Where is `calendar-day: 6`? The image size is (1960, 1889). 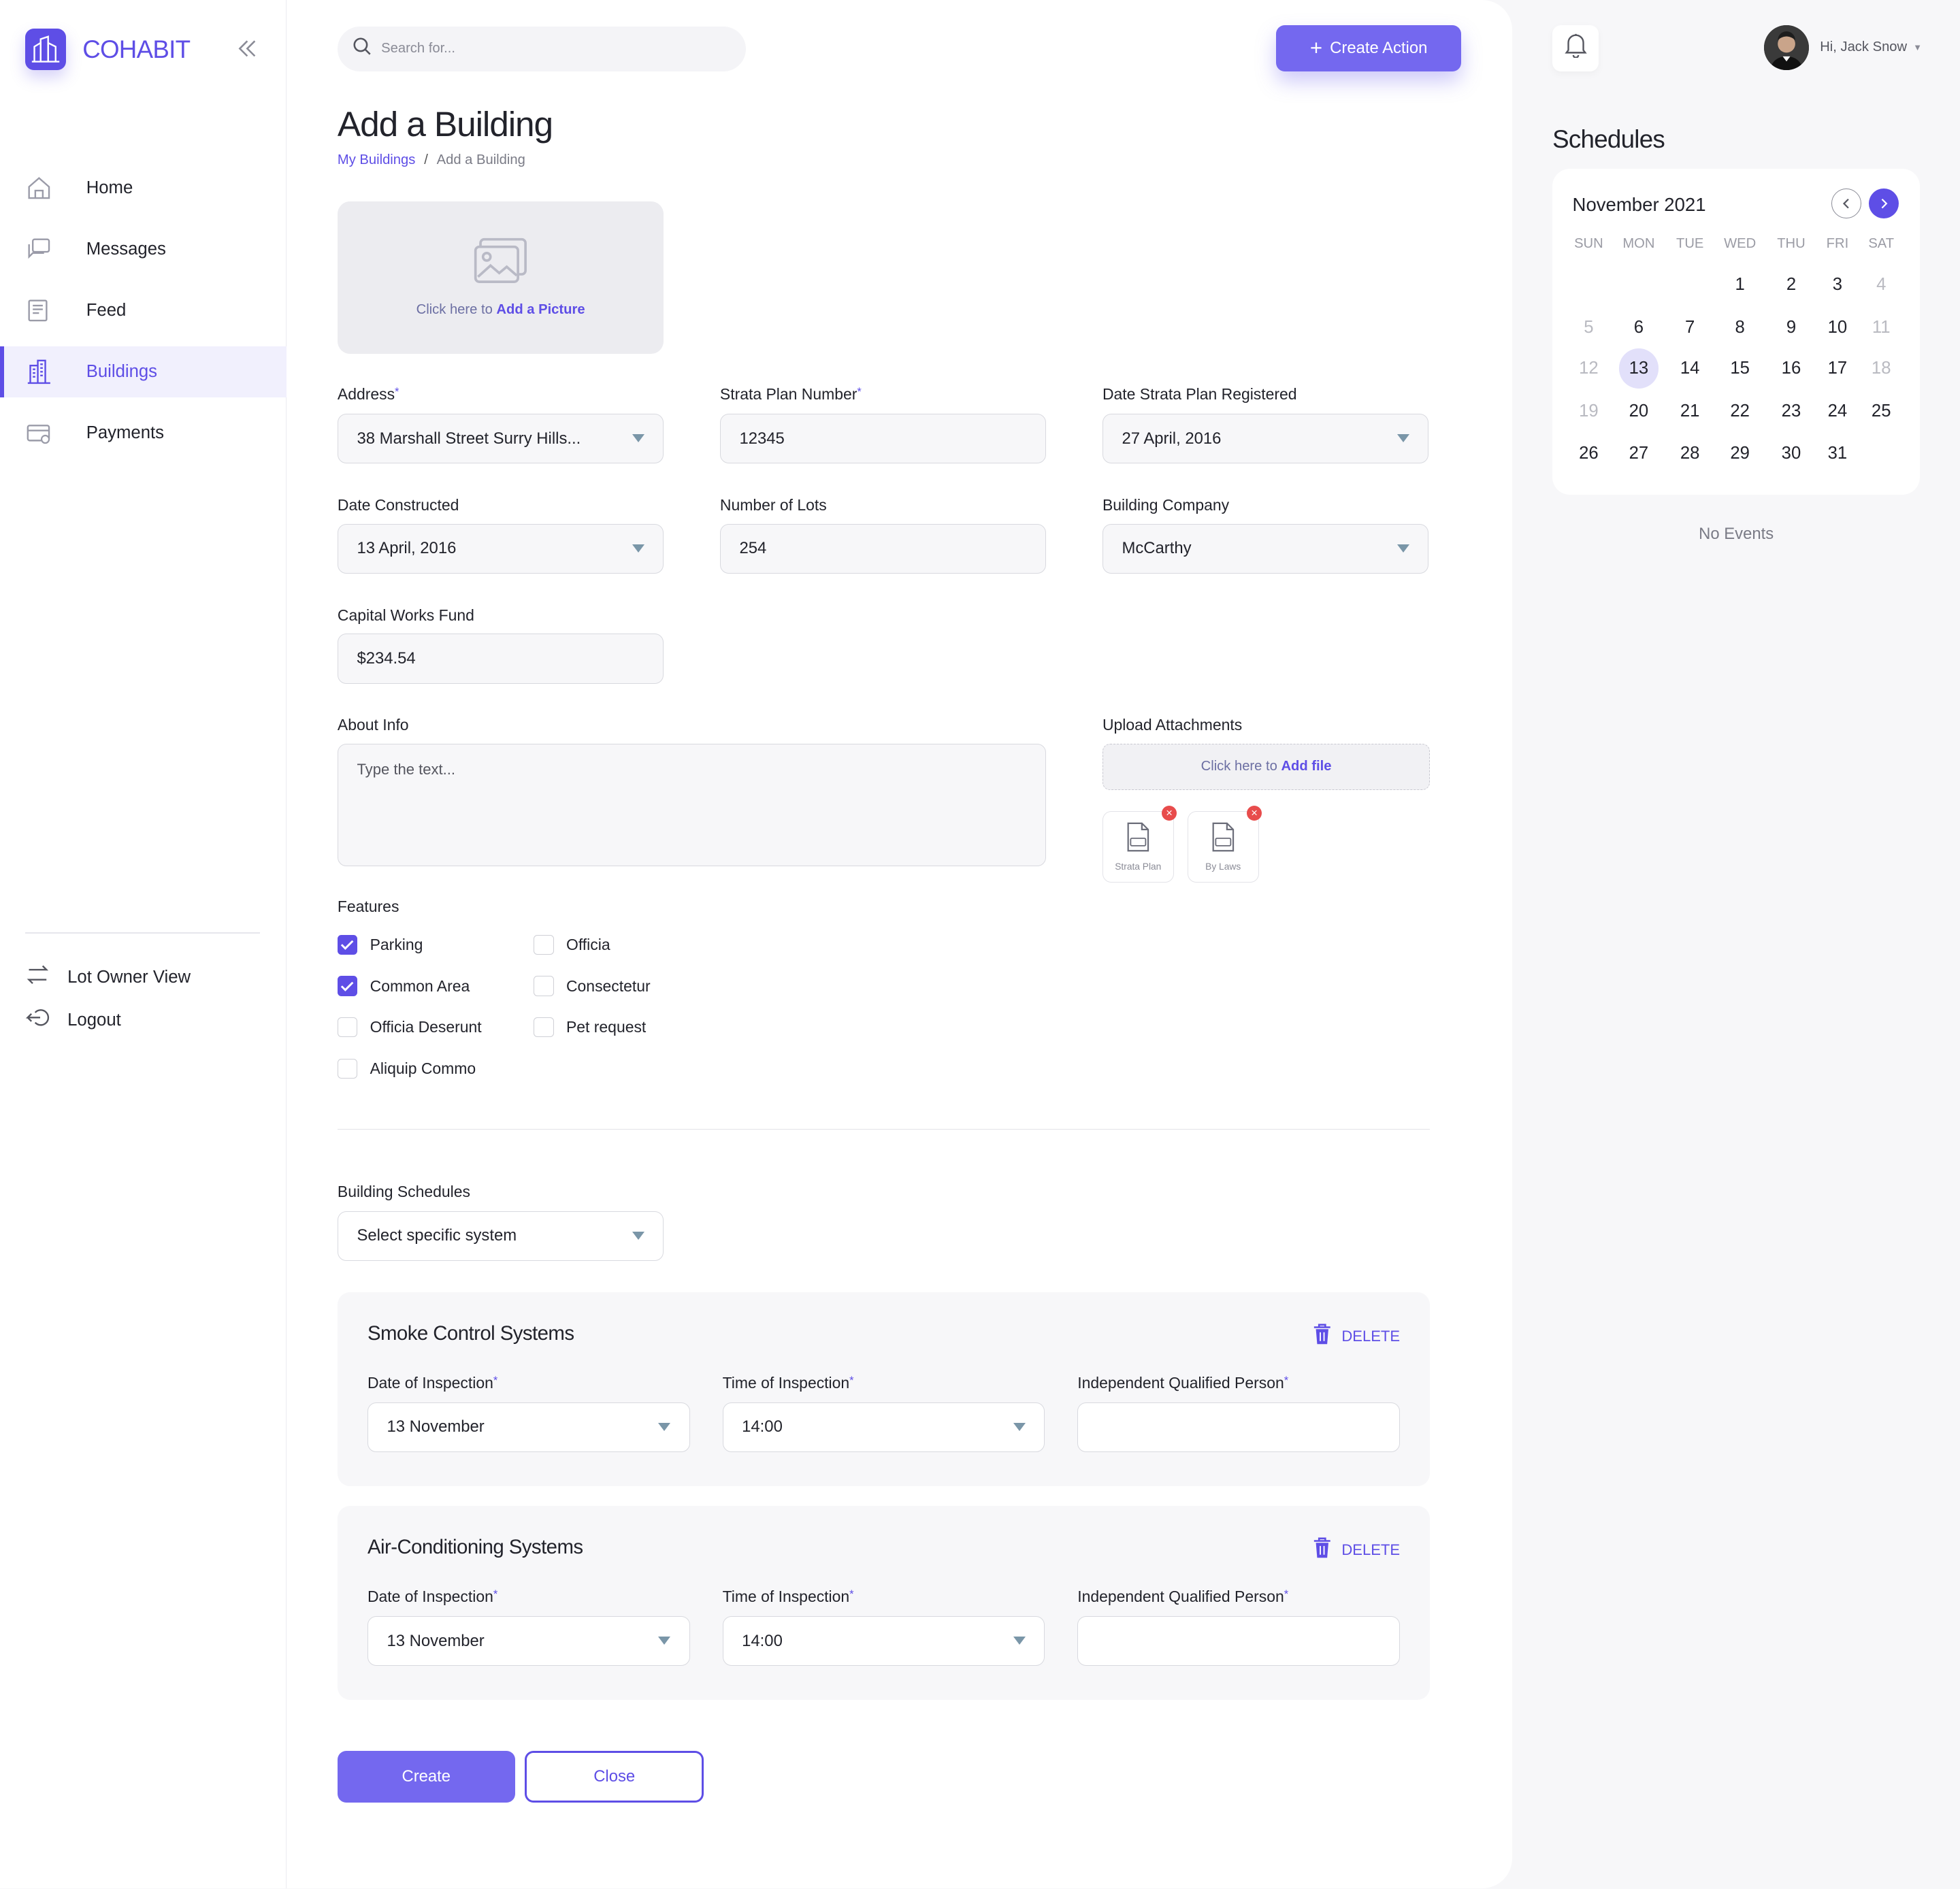
calendar-day: 6 is located at coordinates (1639, 327).